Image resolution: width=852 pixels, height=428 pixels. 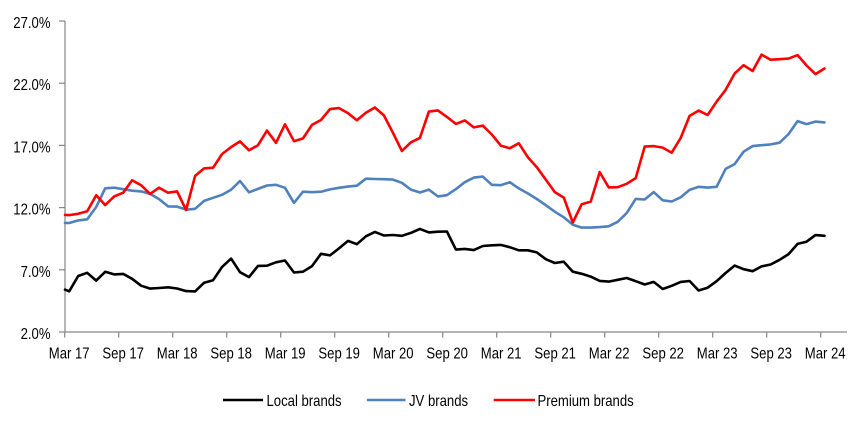 I want to click on svg-text: JV brands, so click(x=438, y=401).